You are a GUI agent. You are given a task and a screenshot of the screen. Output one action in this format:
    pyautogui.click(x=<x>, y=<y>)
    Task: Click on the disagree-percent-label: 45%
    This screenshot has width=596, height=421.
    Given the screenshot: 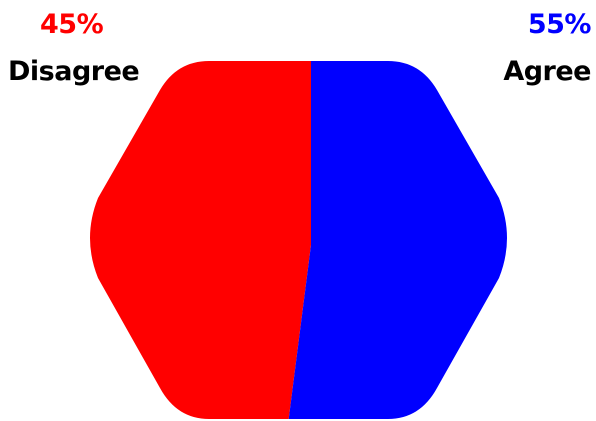 What is the action you would take?
    pyautogui.click(x=72, y=24)
    